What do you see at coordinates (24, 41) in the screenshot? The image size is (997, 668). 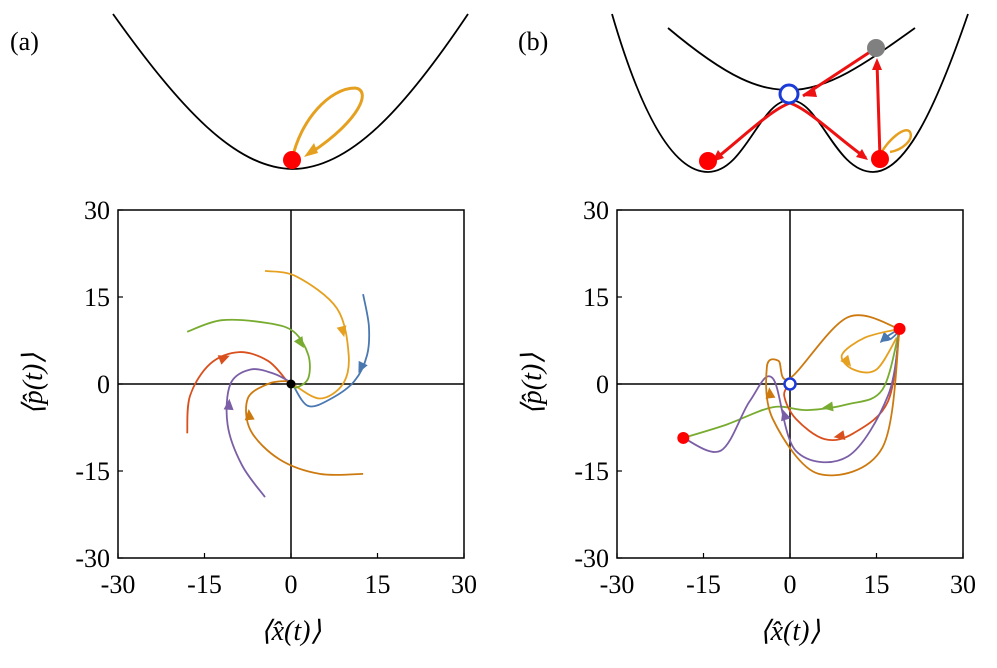 I see `panel-label-a: (a)` at bounding box center [24, 41].